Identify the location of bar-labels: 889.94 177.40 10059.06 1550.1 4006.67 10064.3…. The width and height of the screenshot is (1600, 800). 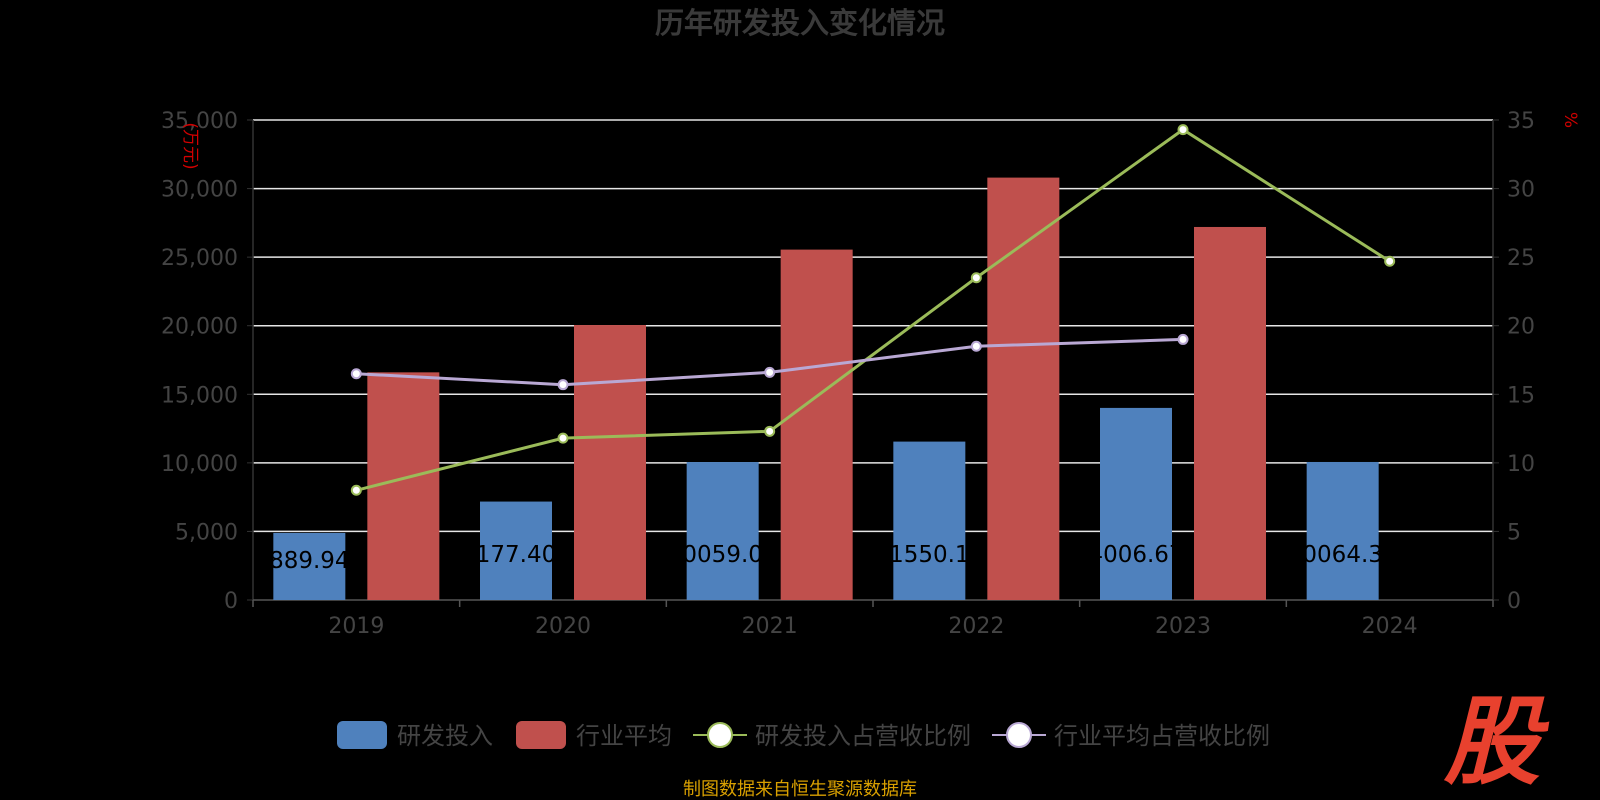
(833, 558).